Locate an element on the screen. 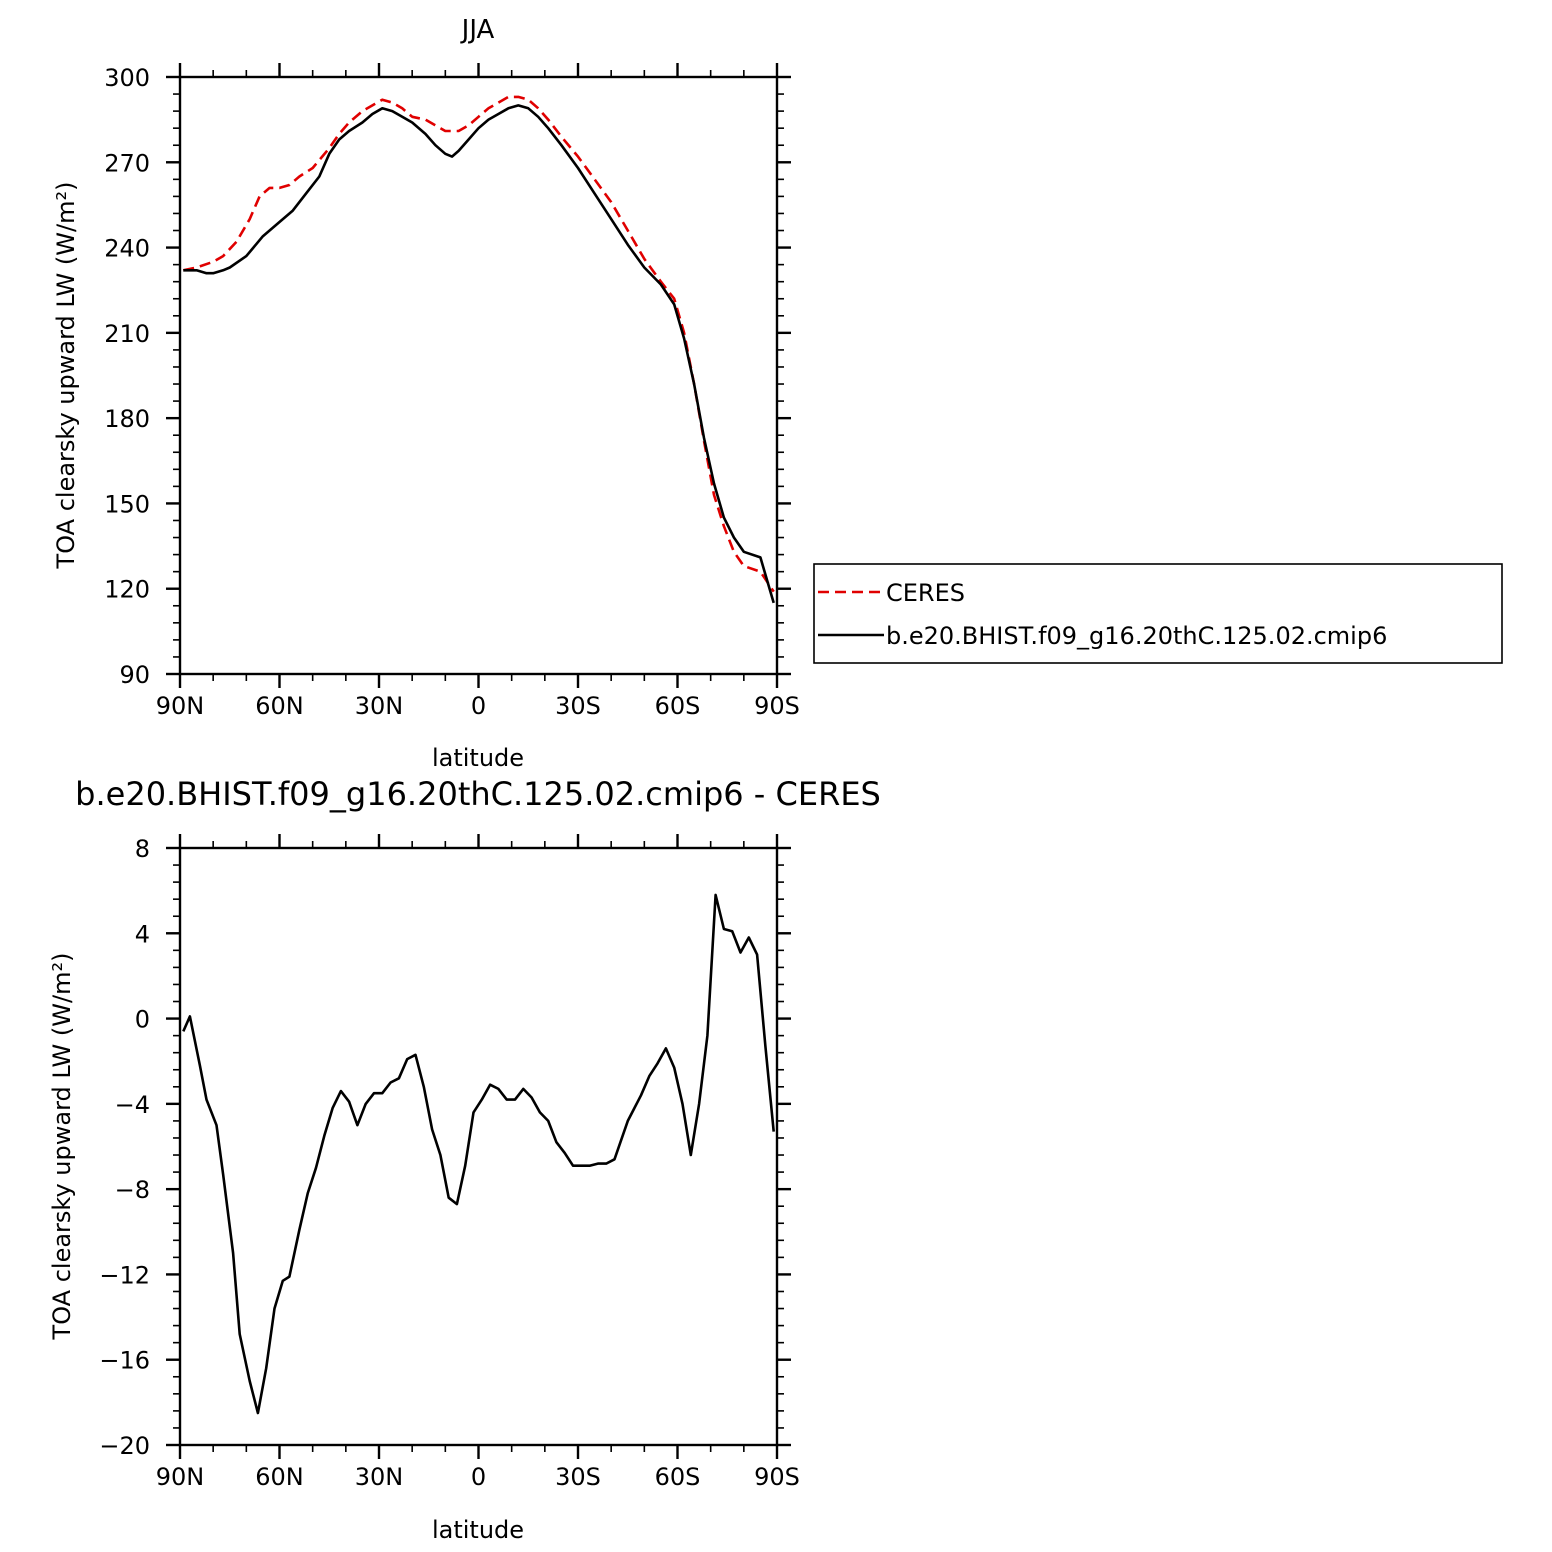 The height and width of the screenshot is (1552, 1552). y-tick-label: −12 is located at coordinates (124, 1275).